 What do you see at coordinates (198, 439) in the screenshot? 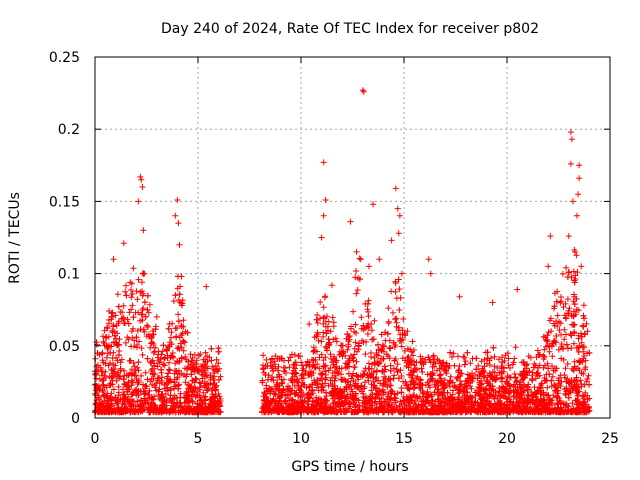
I see `x-tick-label: 5` at bounding box center [198, 439].